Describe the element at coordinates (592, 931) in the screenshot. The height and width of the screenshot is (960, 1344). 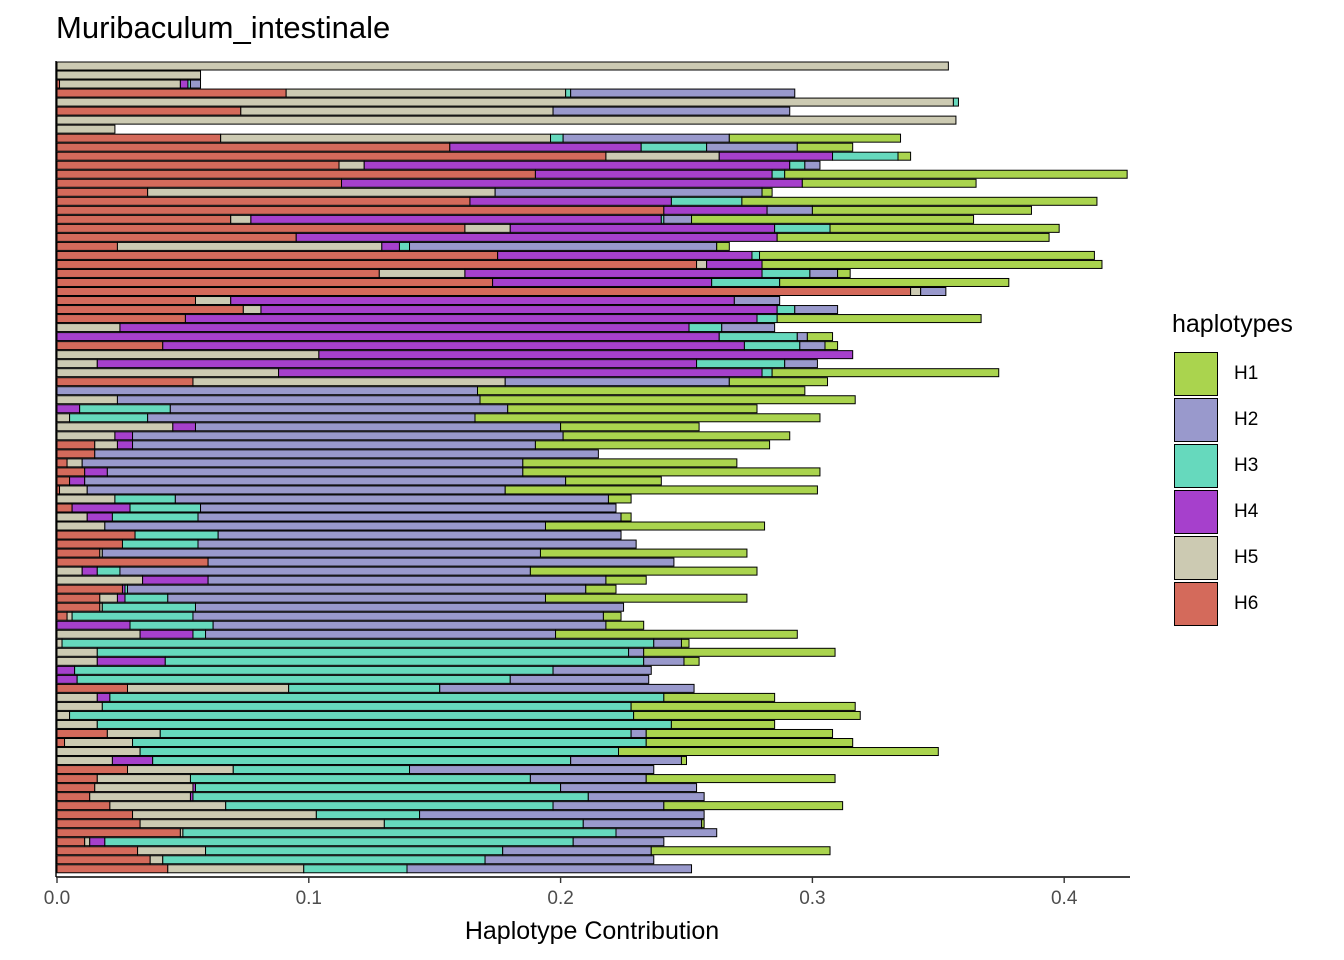
I see `x-axis-title: Haplotype Contribution` at that location.